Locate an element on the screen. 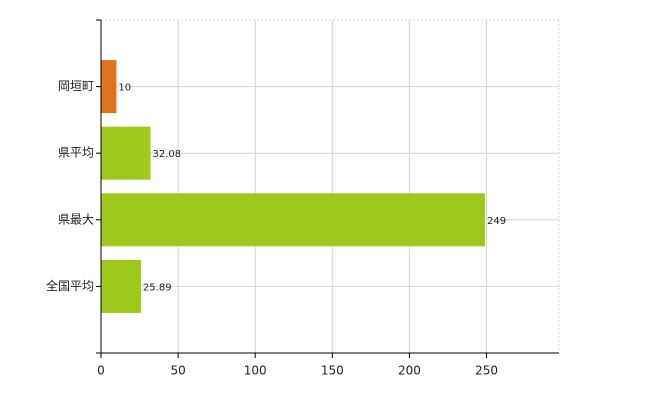 The width and height of the screenshot is (650, 400). y-tick-label: 県平均 is located at coordinates (76, 153).